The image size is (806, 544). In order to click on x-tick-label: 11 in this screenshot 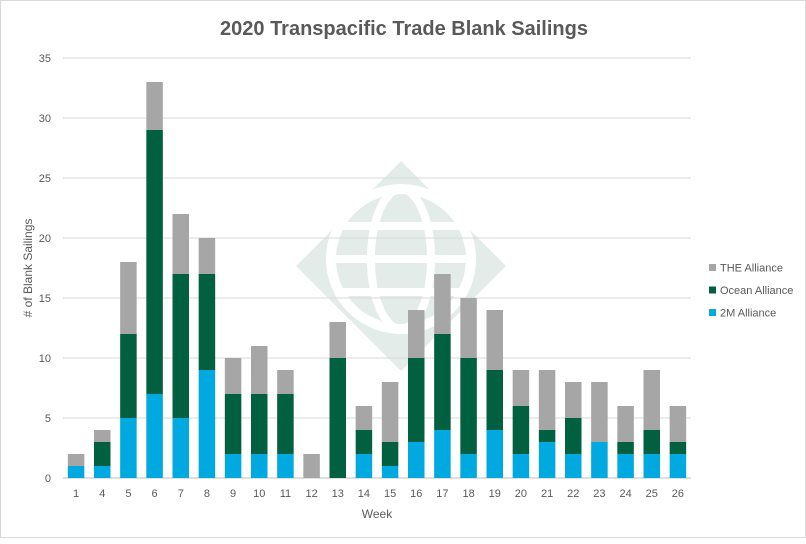, I will do `click(285, 494)`.